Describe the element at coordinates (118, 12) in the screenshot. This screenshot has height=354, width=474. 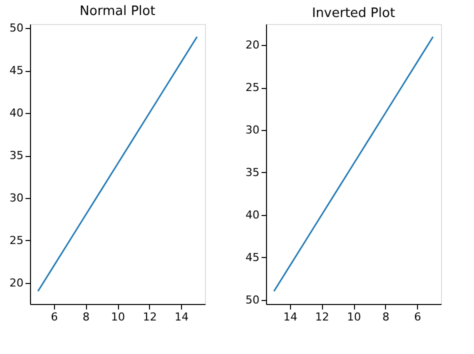
I see `chart-title: Normal Plot` at that location.